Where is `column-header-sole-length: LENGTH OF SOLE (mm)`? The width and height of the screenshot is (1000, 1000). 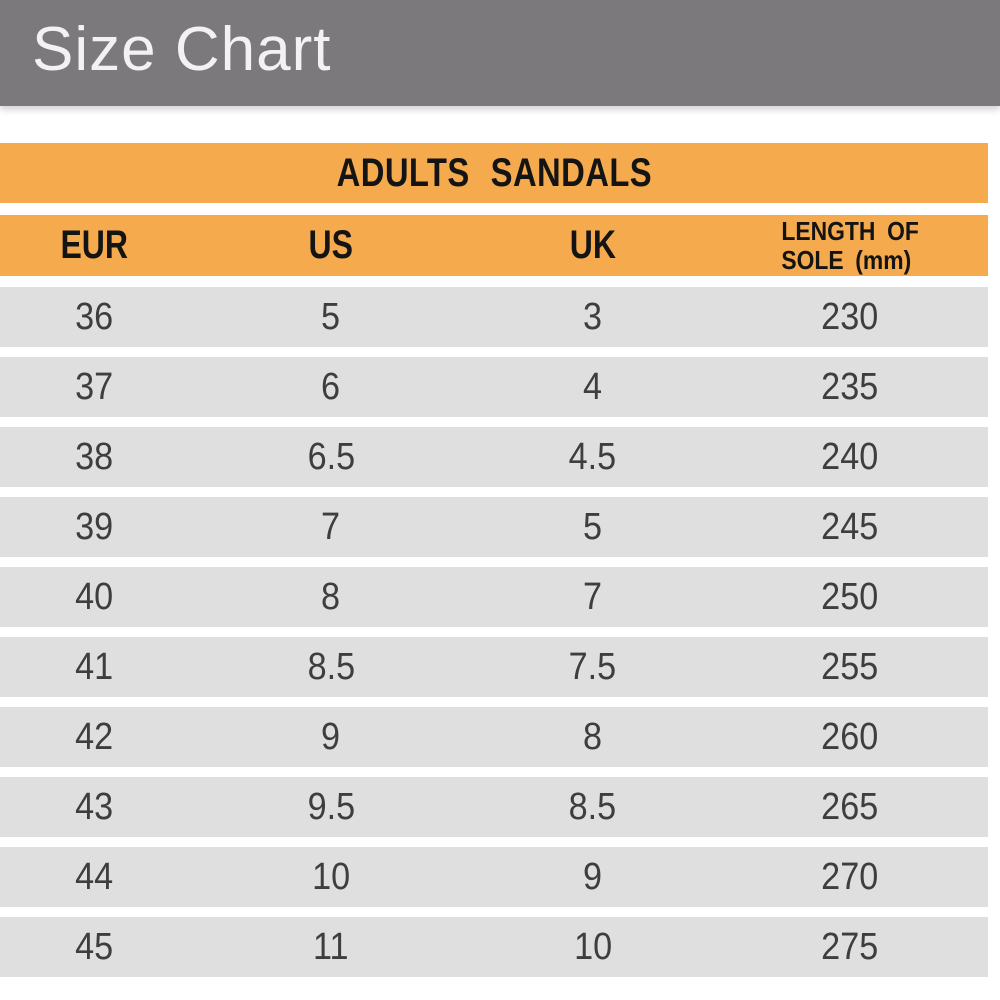 column-header-sole-length: LENGTH OF SOLE (mm) is located at coordinates (849, 245).